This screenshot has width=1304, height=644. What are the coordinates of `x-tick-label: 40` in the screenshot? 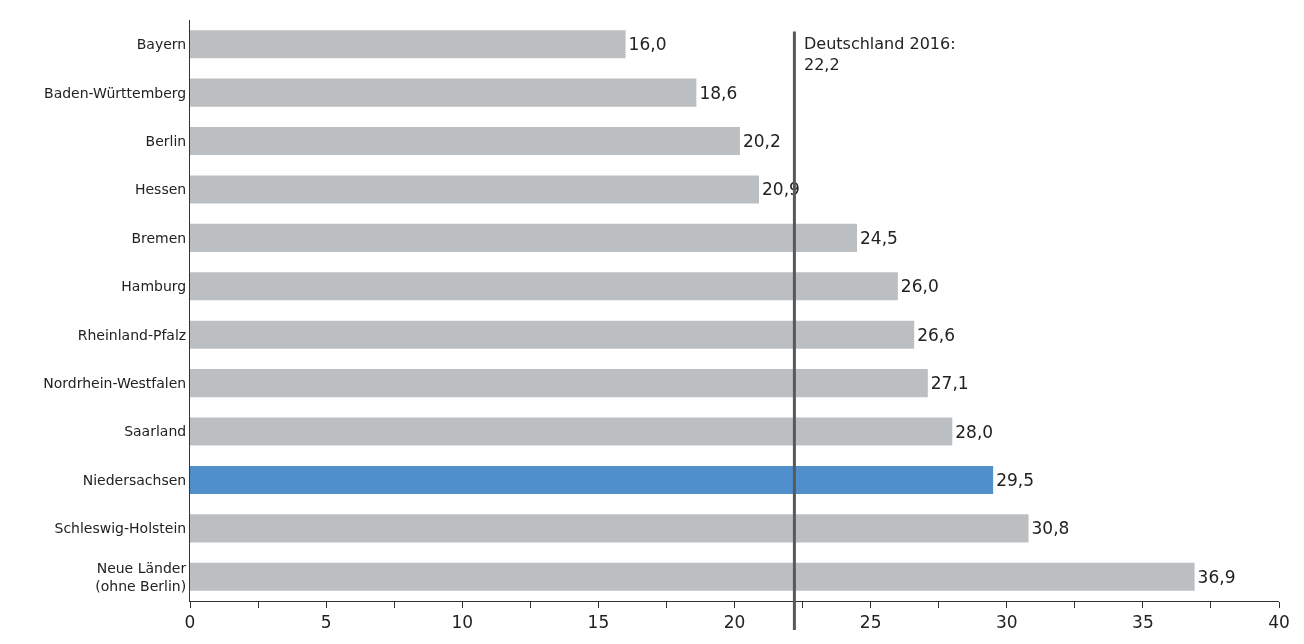 It's located at (1279, 622).